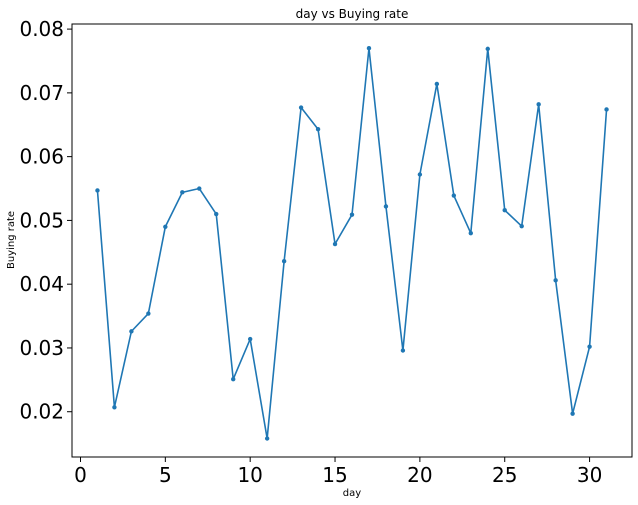  Describe the element at coordinates (41, 93) in the screenshot. I see `y-tick-label: 0.07` at that location.